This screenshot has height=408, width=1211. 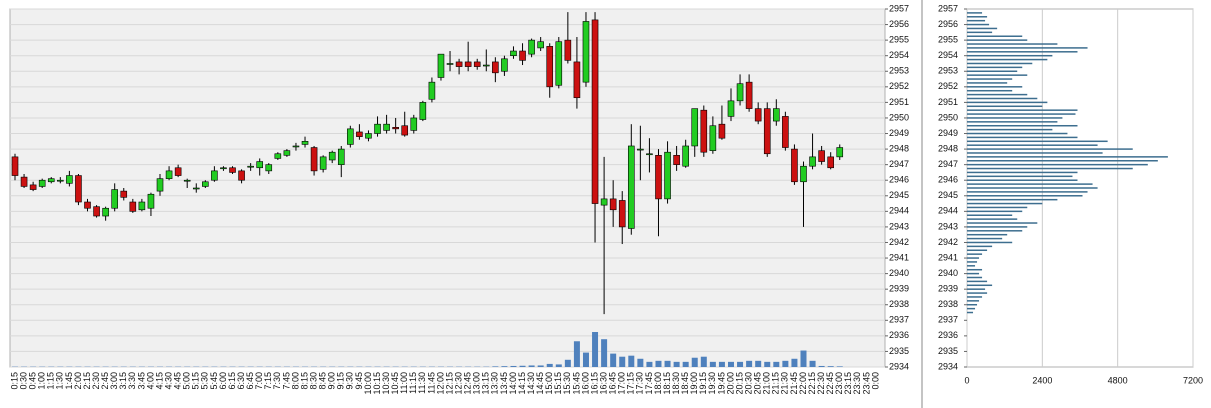 I want to click on x-tick-label: 22:30, so click(x=821, y=383).